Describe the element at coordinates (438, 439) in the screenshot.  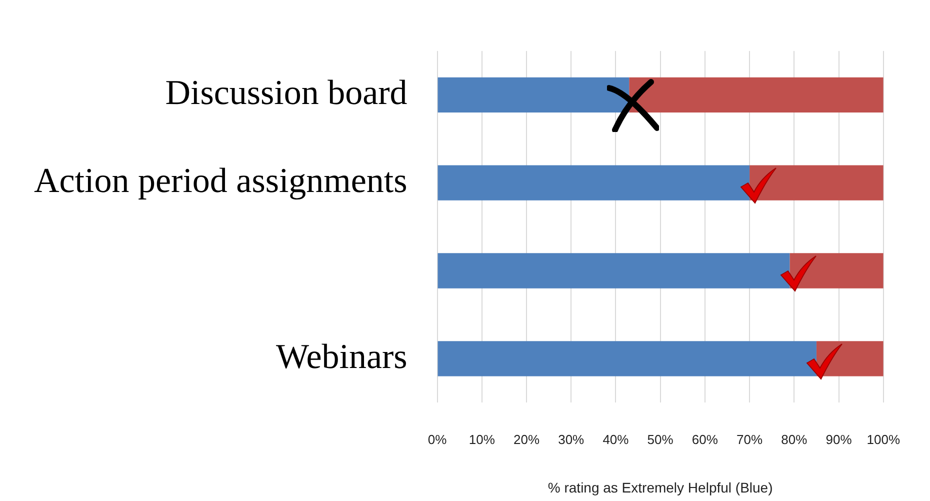
I see `x-tick-label: 0%` at that location.